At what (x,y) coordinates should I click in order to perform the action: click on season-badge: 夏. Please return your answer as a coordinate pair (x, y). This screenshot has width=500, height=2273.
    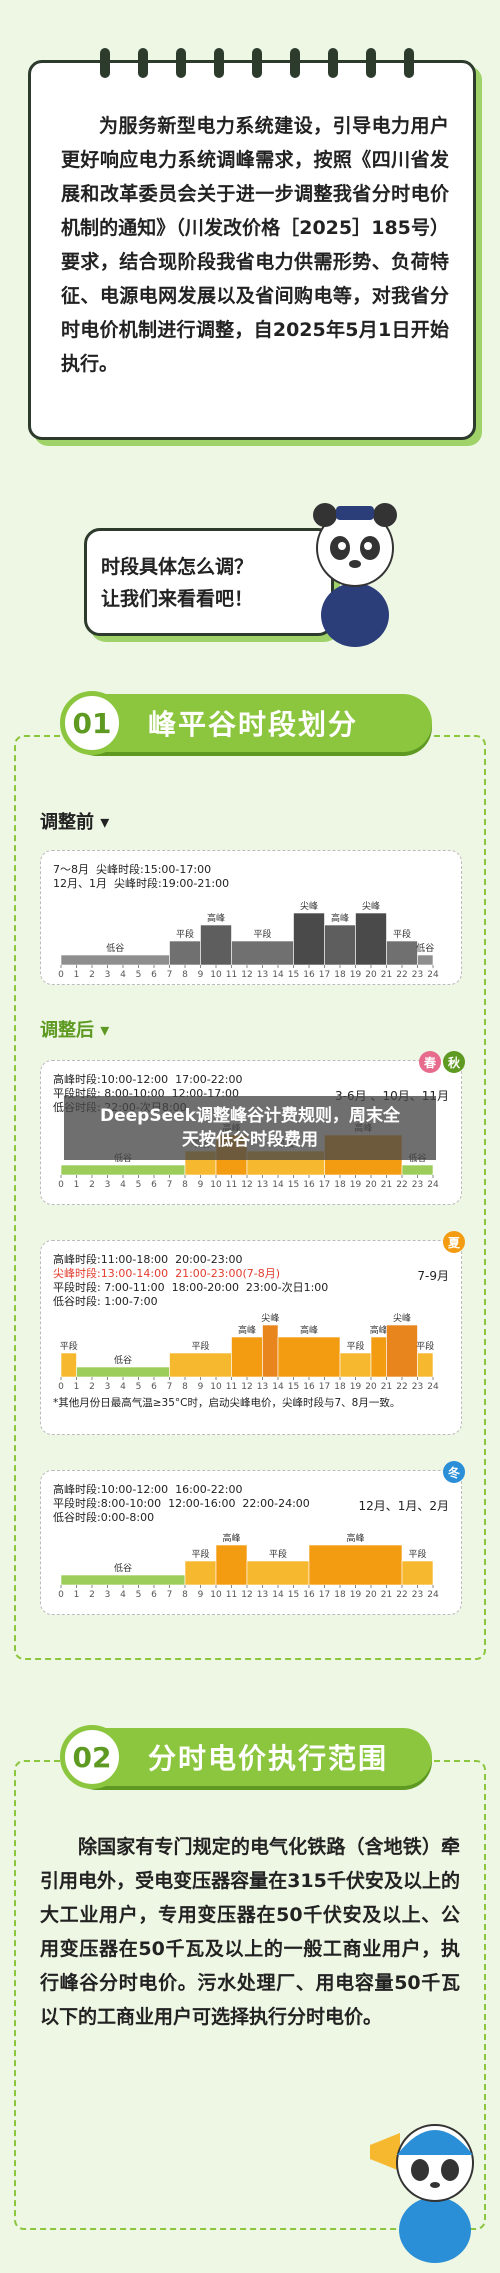
    Looking at the image, I should click on (454, 1242).